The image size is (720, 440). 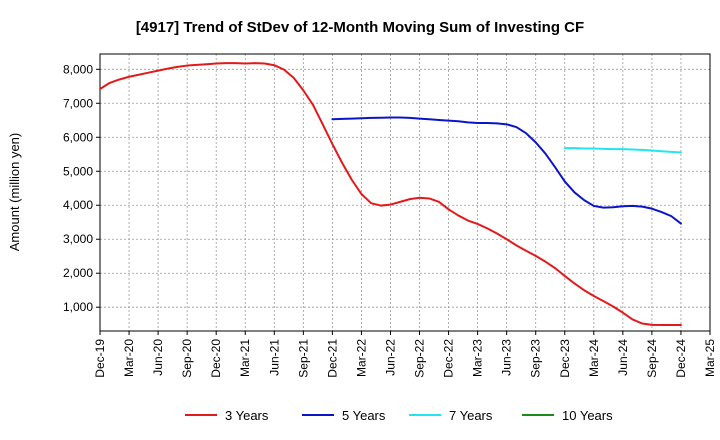 I want to click on x-tick-label: Mar-23, so click(x=478, y=358).